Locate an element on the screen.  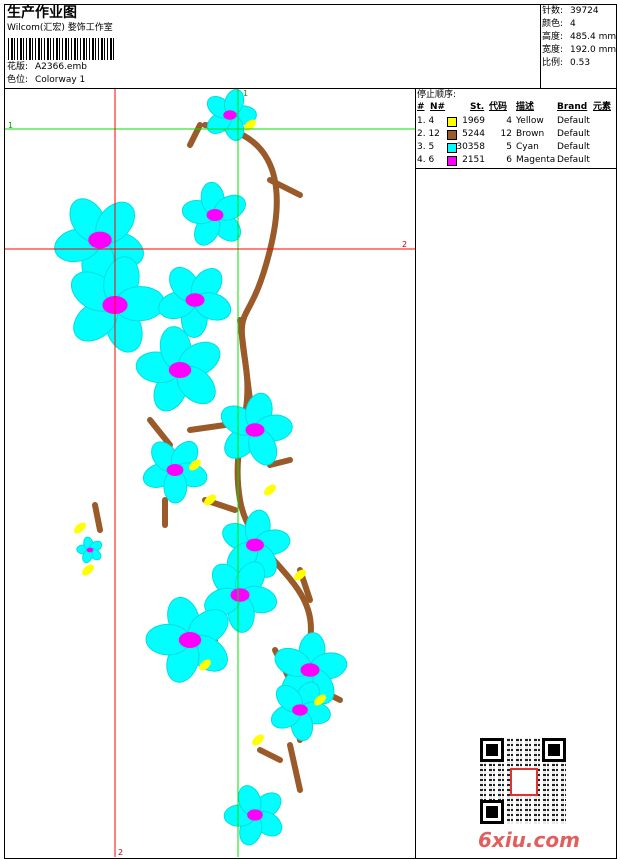
row-index: 1. 4 is located at coordinates (426, 121).